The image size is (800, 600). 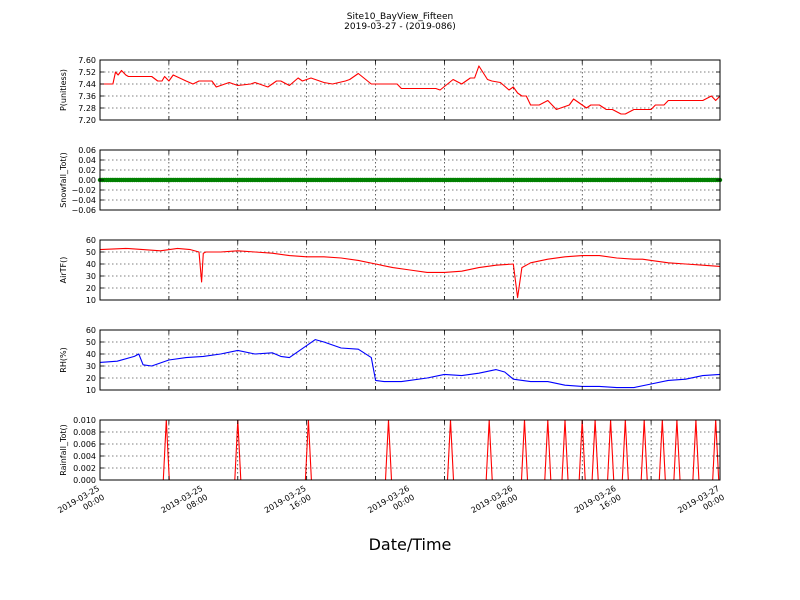 I want to click on y-axis-label: RH(%), so click(x=63, y=359).